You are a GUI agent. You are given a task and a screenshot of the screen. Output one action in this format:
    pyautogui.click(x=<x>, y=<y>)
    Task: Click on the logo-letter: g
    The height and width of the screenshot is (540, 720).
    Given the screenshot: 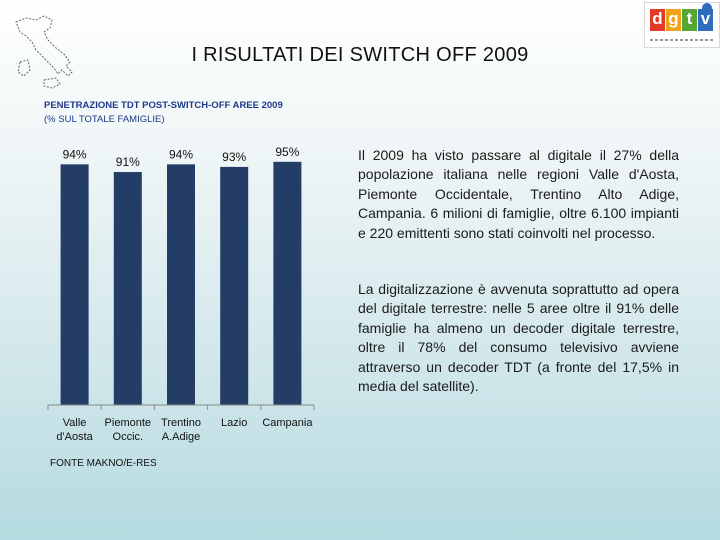 What is the action you would take?
    pyautogui.click(x=673, y=20)
    